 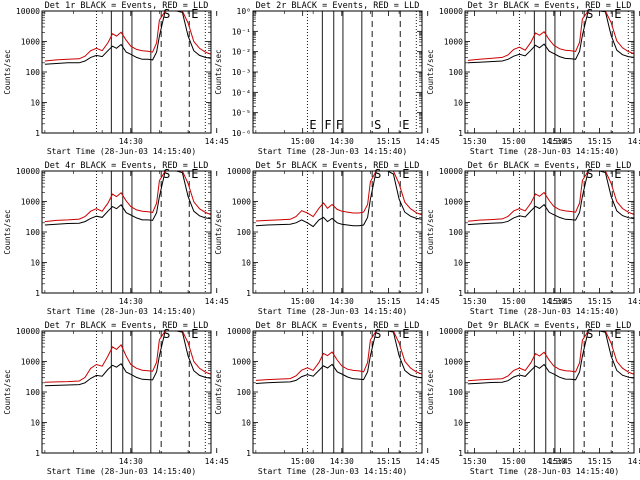 What do you see at coordinates (327, 125) in the screenshot?
I see `marker-label: F` at bounding box center [327, 125].